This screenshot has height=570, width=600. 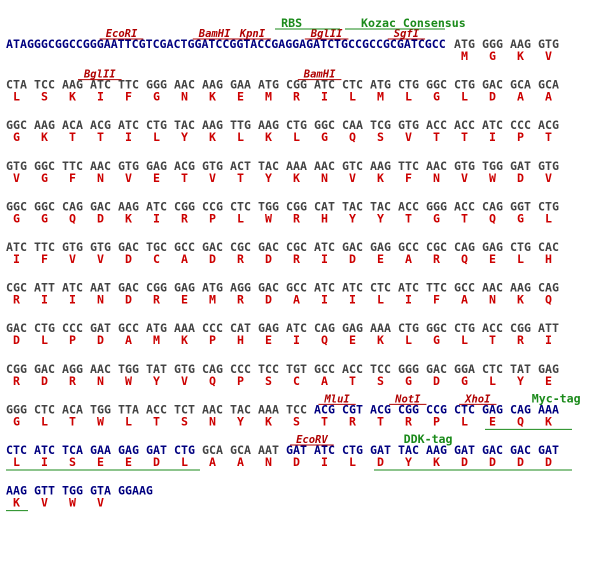 I want to click on feature-label: DDK-tag, so click(x=428, y=439).